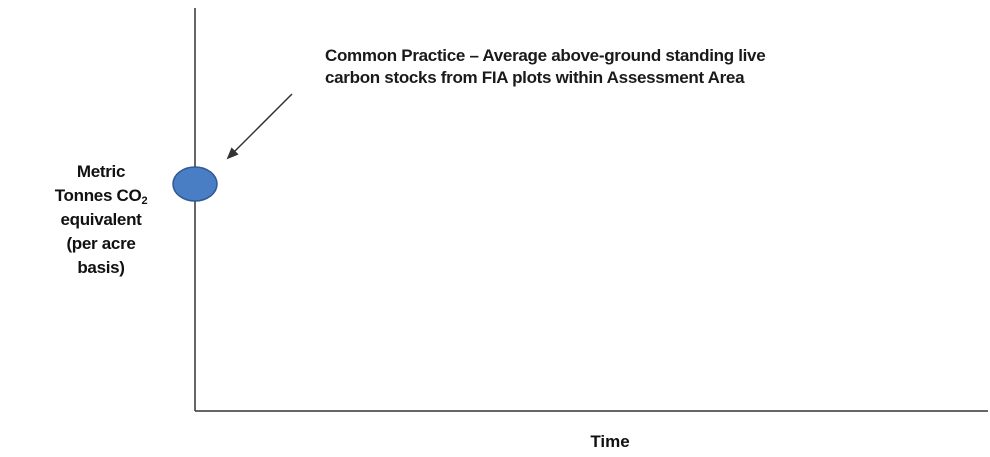 This screenshot has width=990, height=457. I want to click on annotation-arrow, so click(259, 126).